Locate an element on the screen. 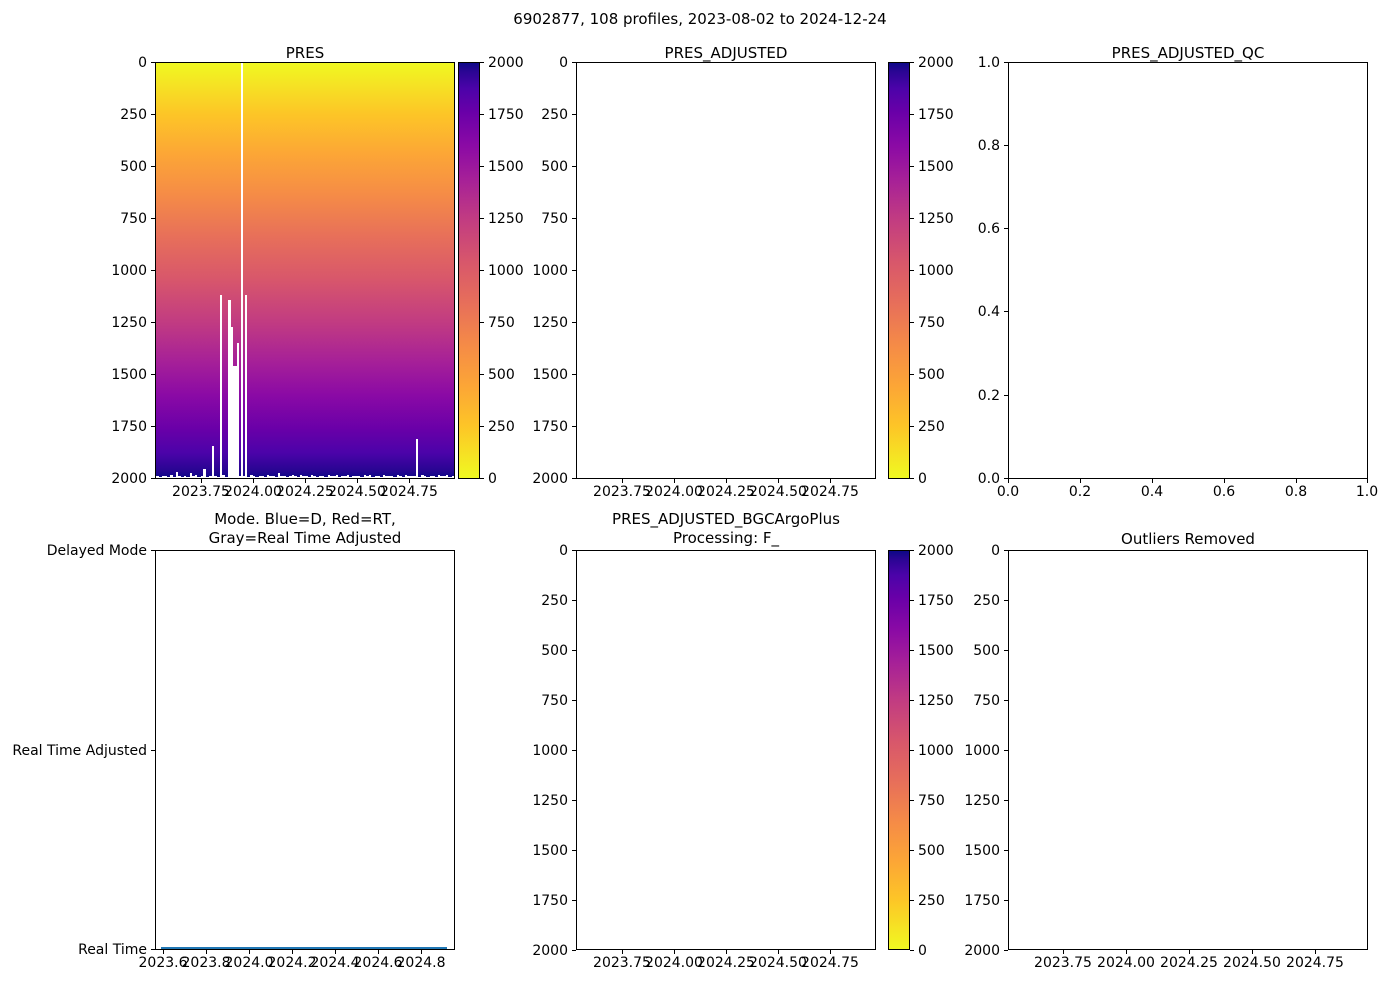 Image resolution: width=1400 pixels, height=1000 pixels. colorbar-pres is located at coordinates (469, 270).